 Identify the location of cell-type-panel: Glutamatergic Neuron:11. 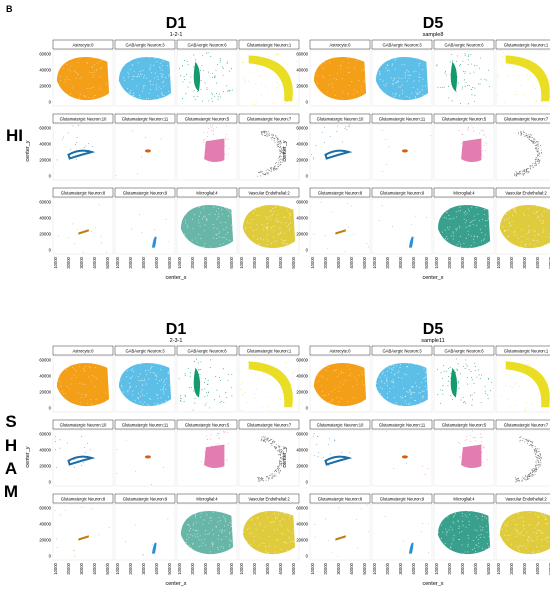
(145, 147).